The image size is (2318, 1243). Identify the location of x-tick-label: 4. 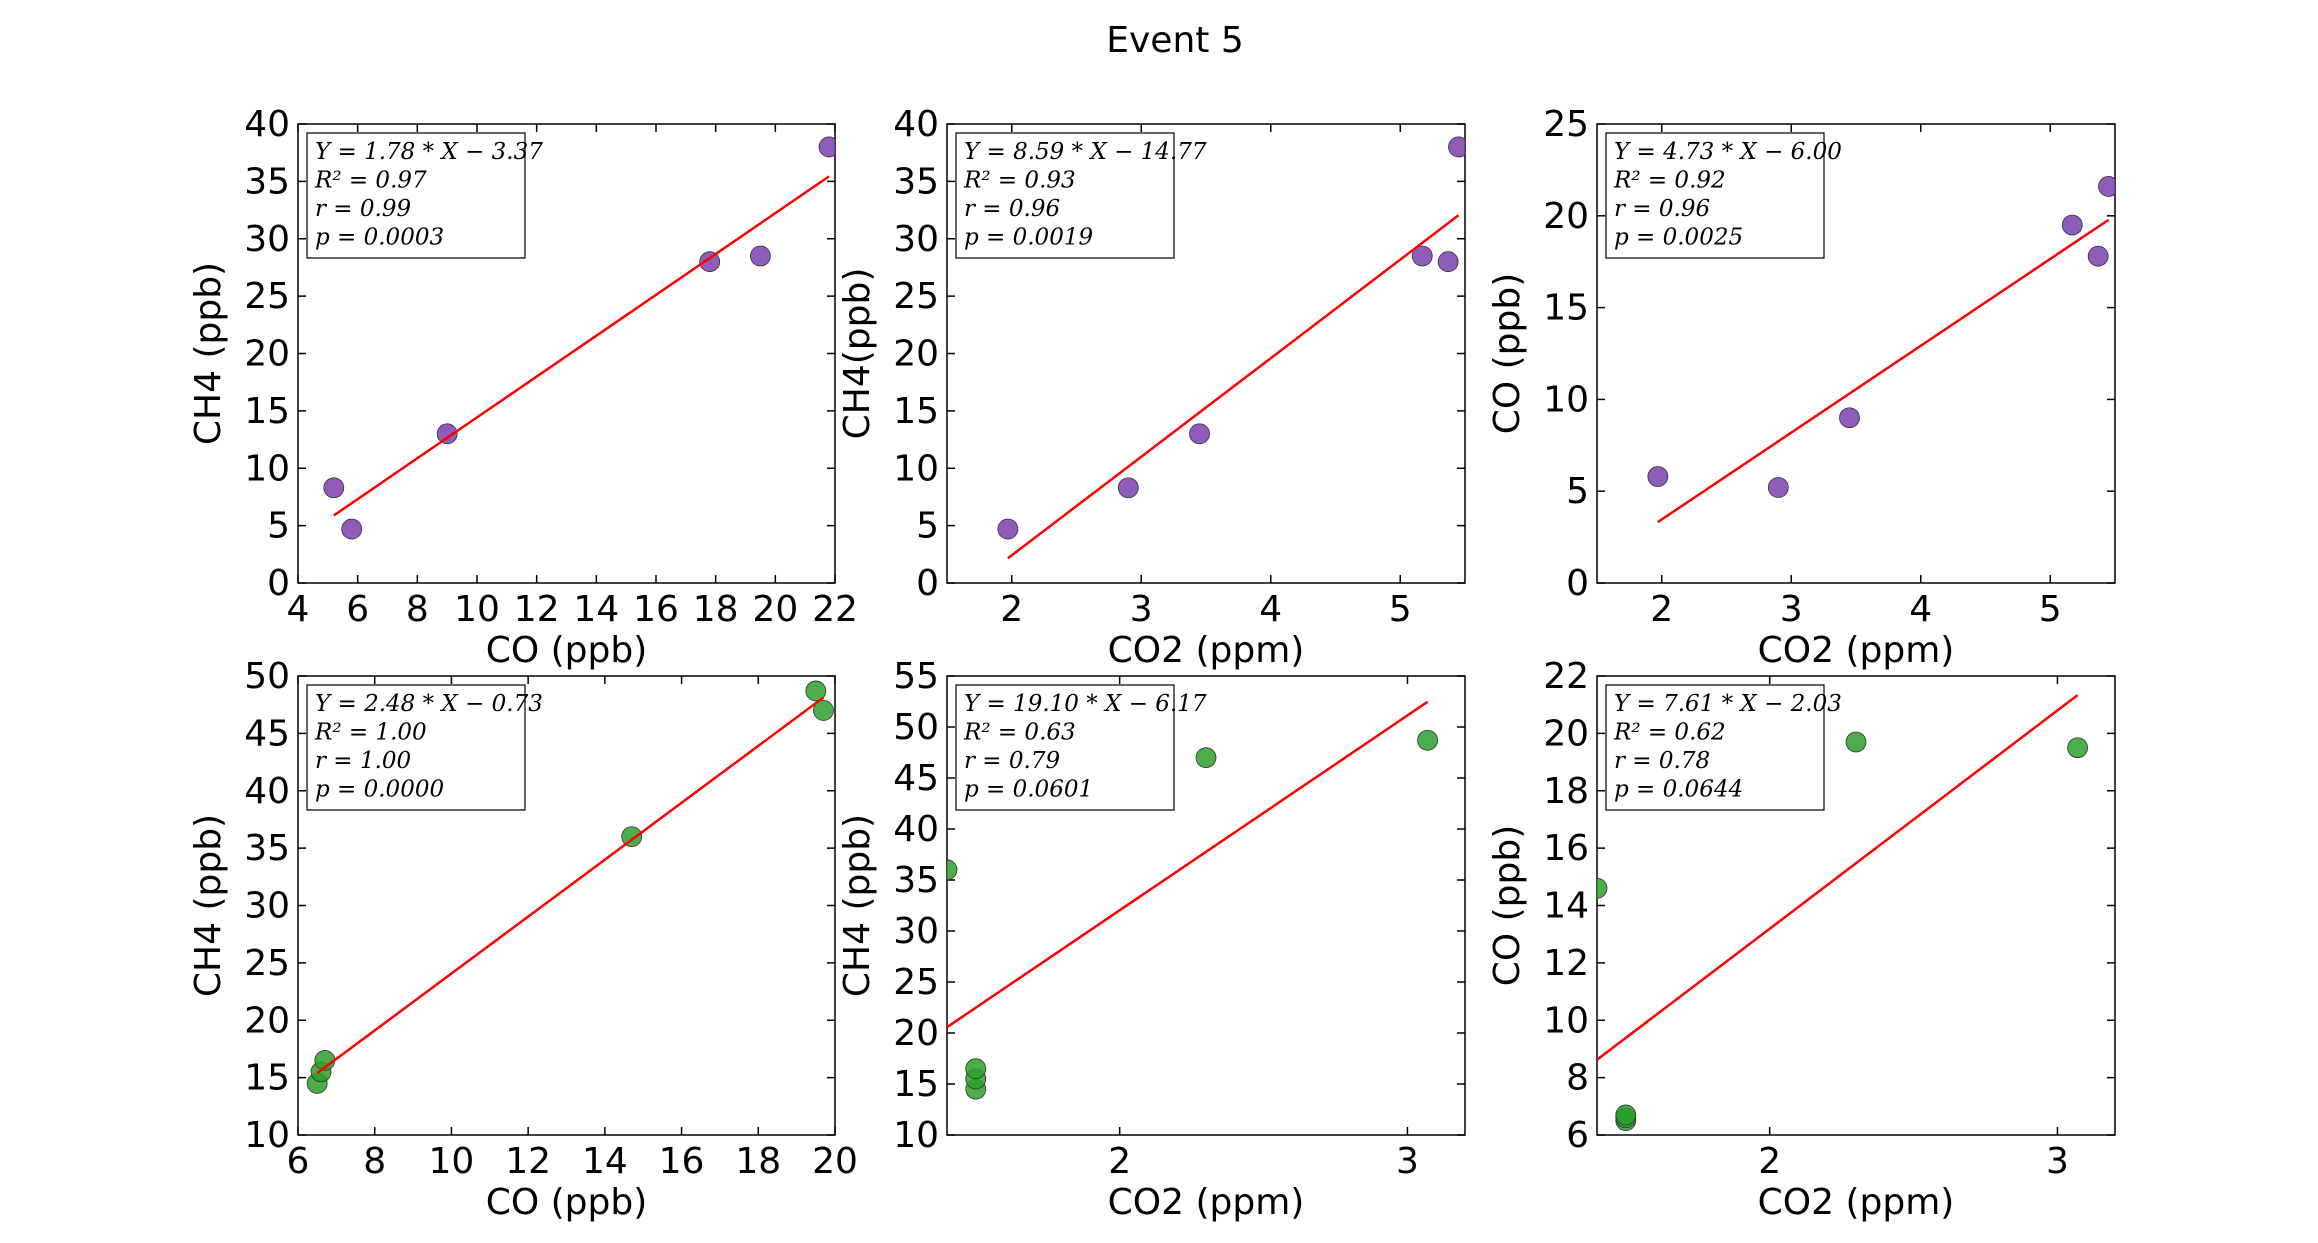
(298, 609).